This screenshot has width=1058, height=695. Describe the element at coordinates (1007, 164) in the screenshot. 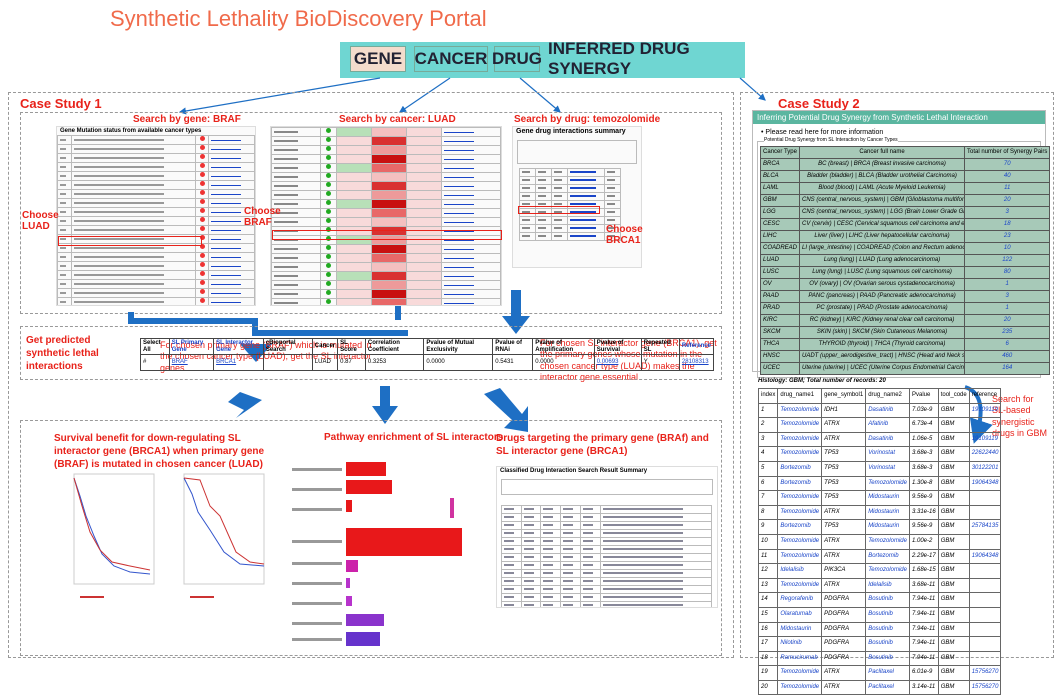

I see `cs2-cell: 70` at that location.